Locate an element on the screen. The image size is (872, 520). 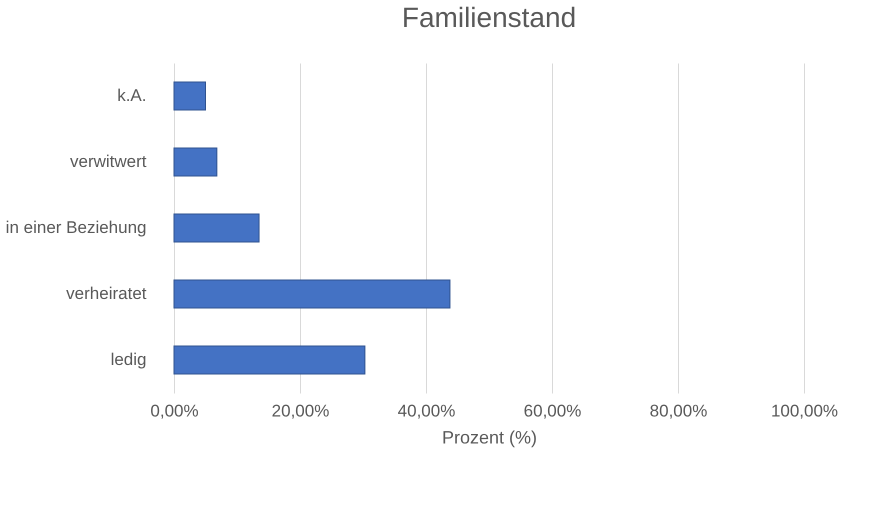
y-tick-label: k.A. is located at coordinates (131, 95).